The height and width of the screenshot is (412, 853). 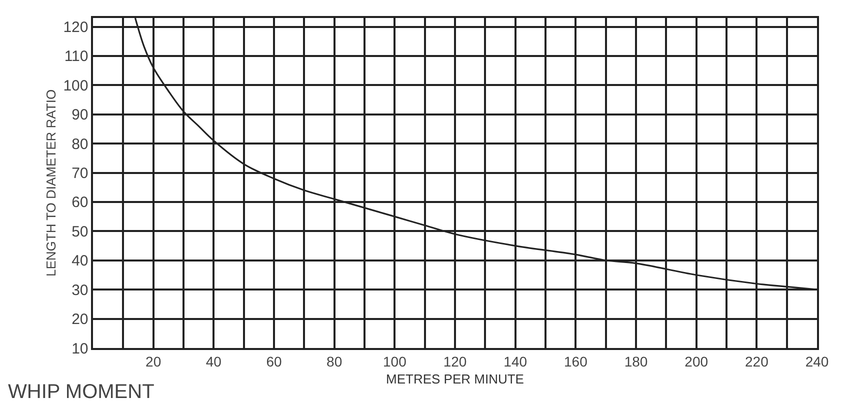 What do you see at coordinates (817, 362) in the screenshot?
I see `x-tick-label: 240` at bounding box center [817, 362].